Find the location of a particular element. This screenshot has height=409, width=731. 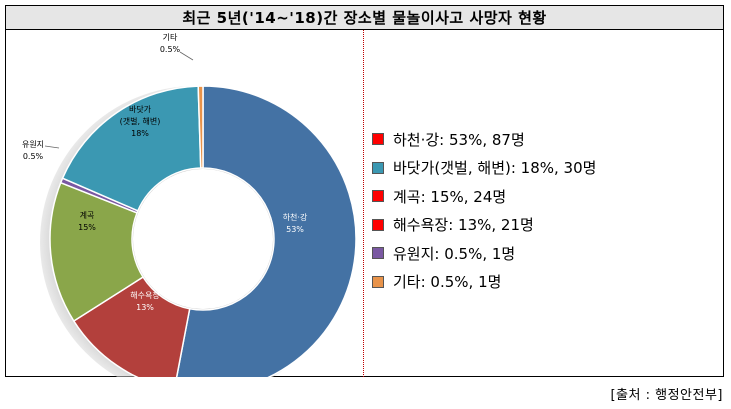

slice-label-sea: 바닷가 (갯벌, 해변) 18% is located at coordinates (140, 121).